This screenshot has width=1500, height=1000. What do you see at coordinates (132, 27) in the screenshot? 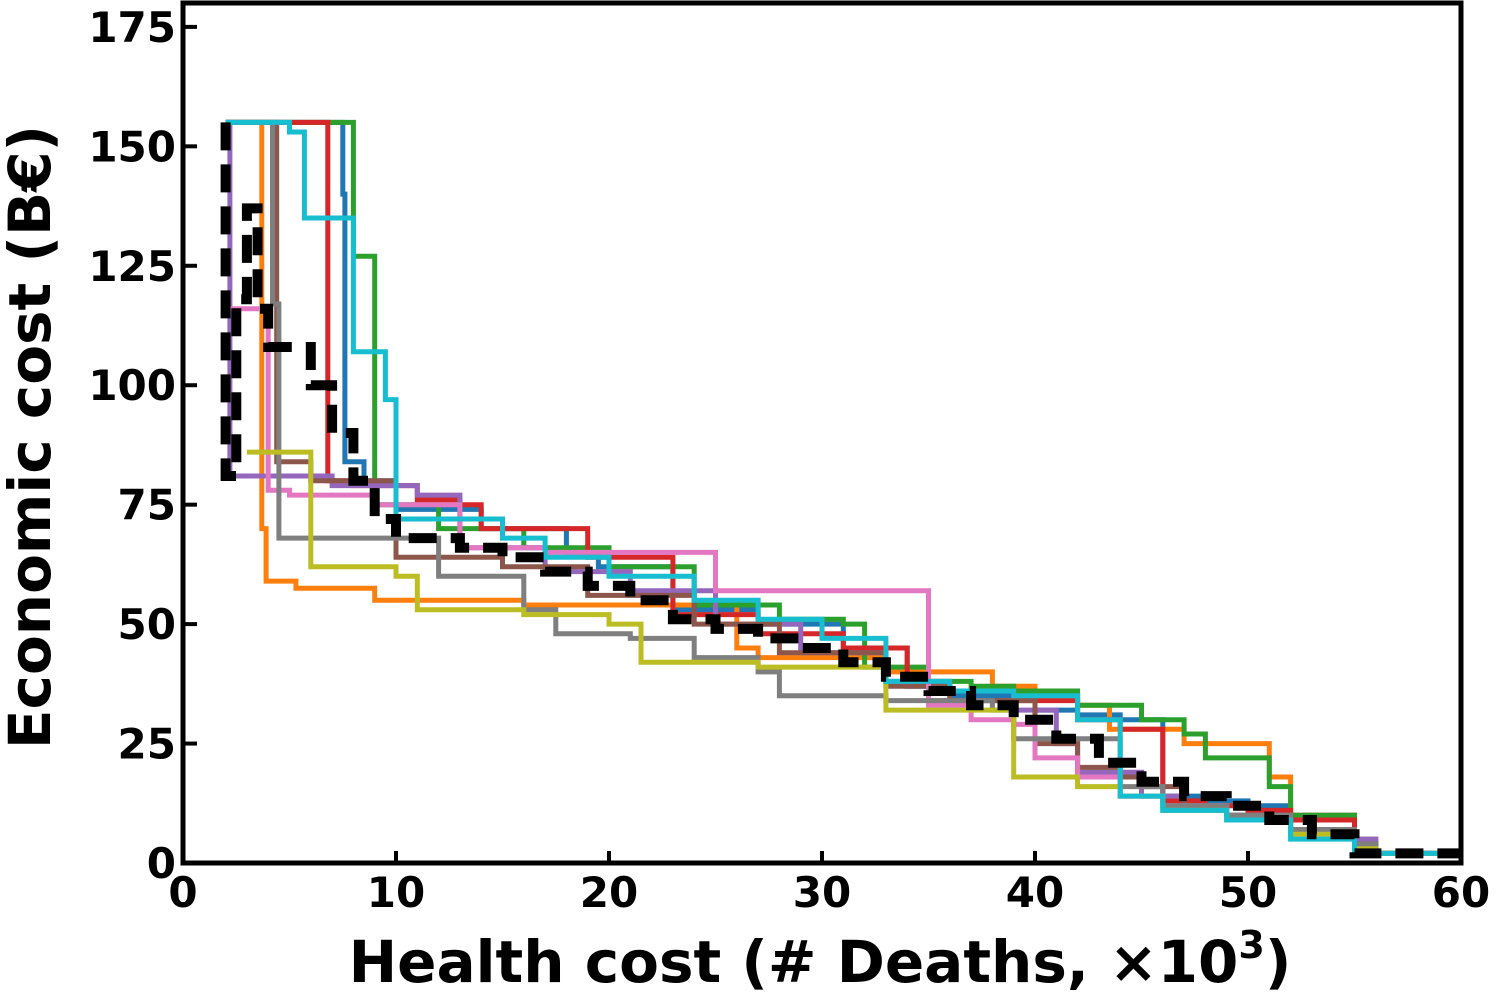
I see `y-tick-label: 175` at bounding box center [132, 27].